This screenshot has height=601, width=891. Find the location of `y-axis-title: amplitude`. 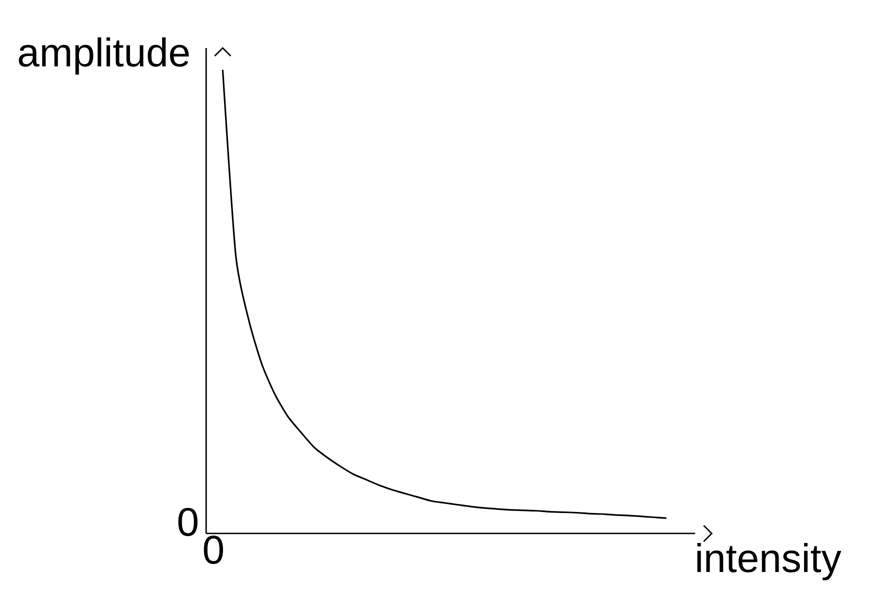

y-axis-title: amplitude is located at coordinates (103, 56).